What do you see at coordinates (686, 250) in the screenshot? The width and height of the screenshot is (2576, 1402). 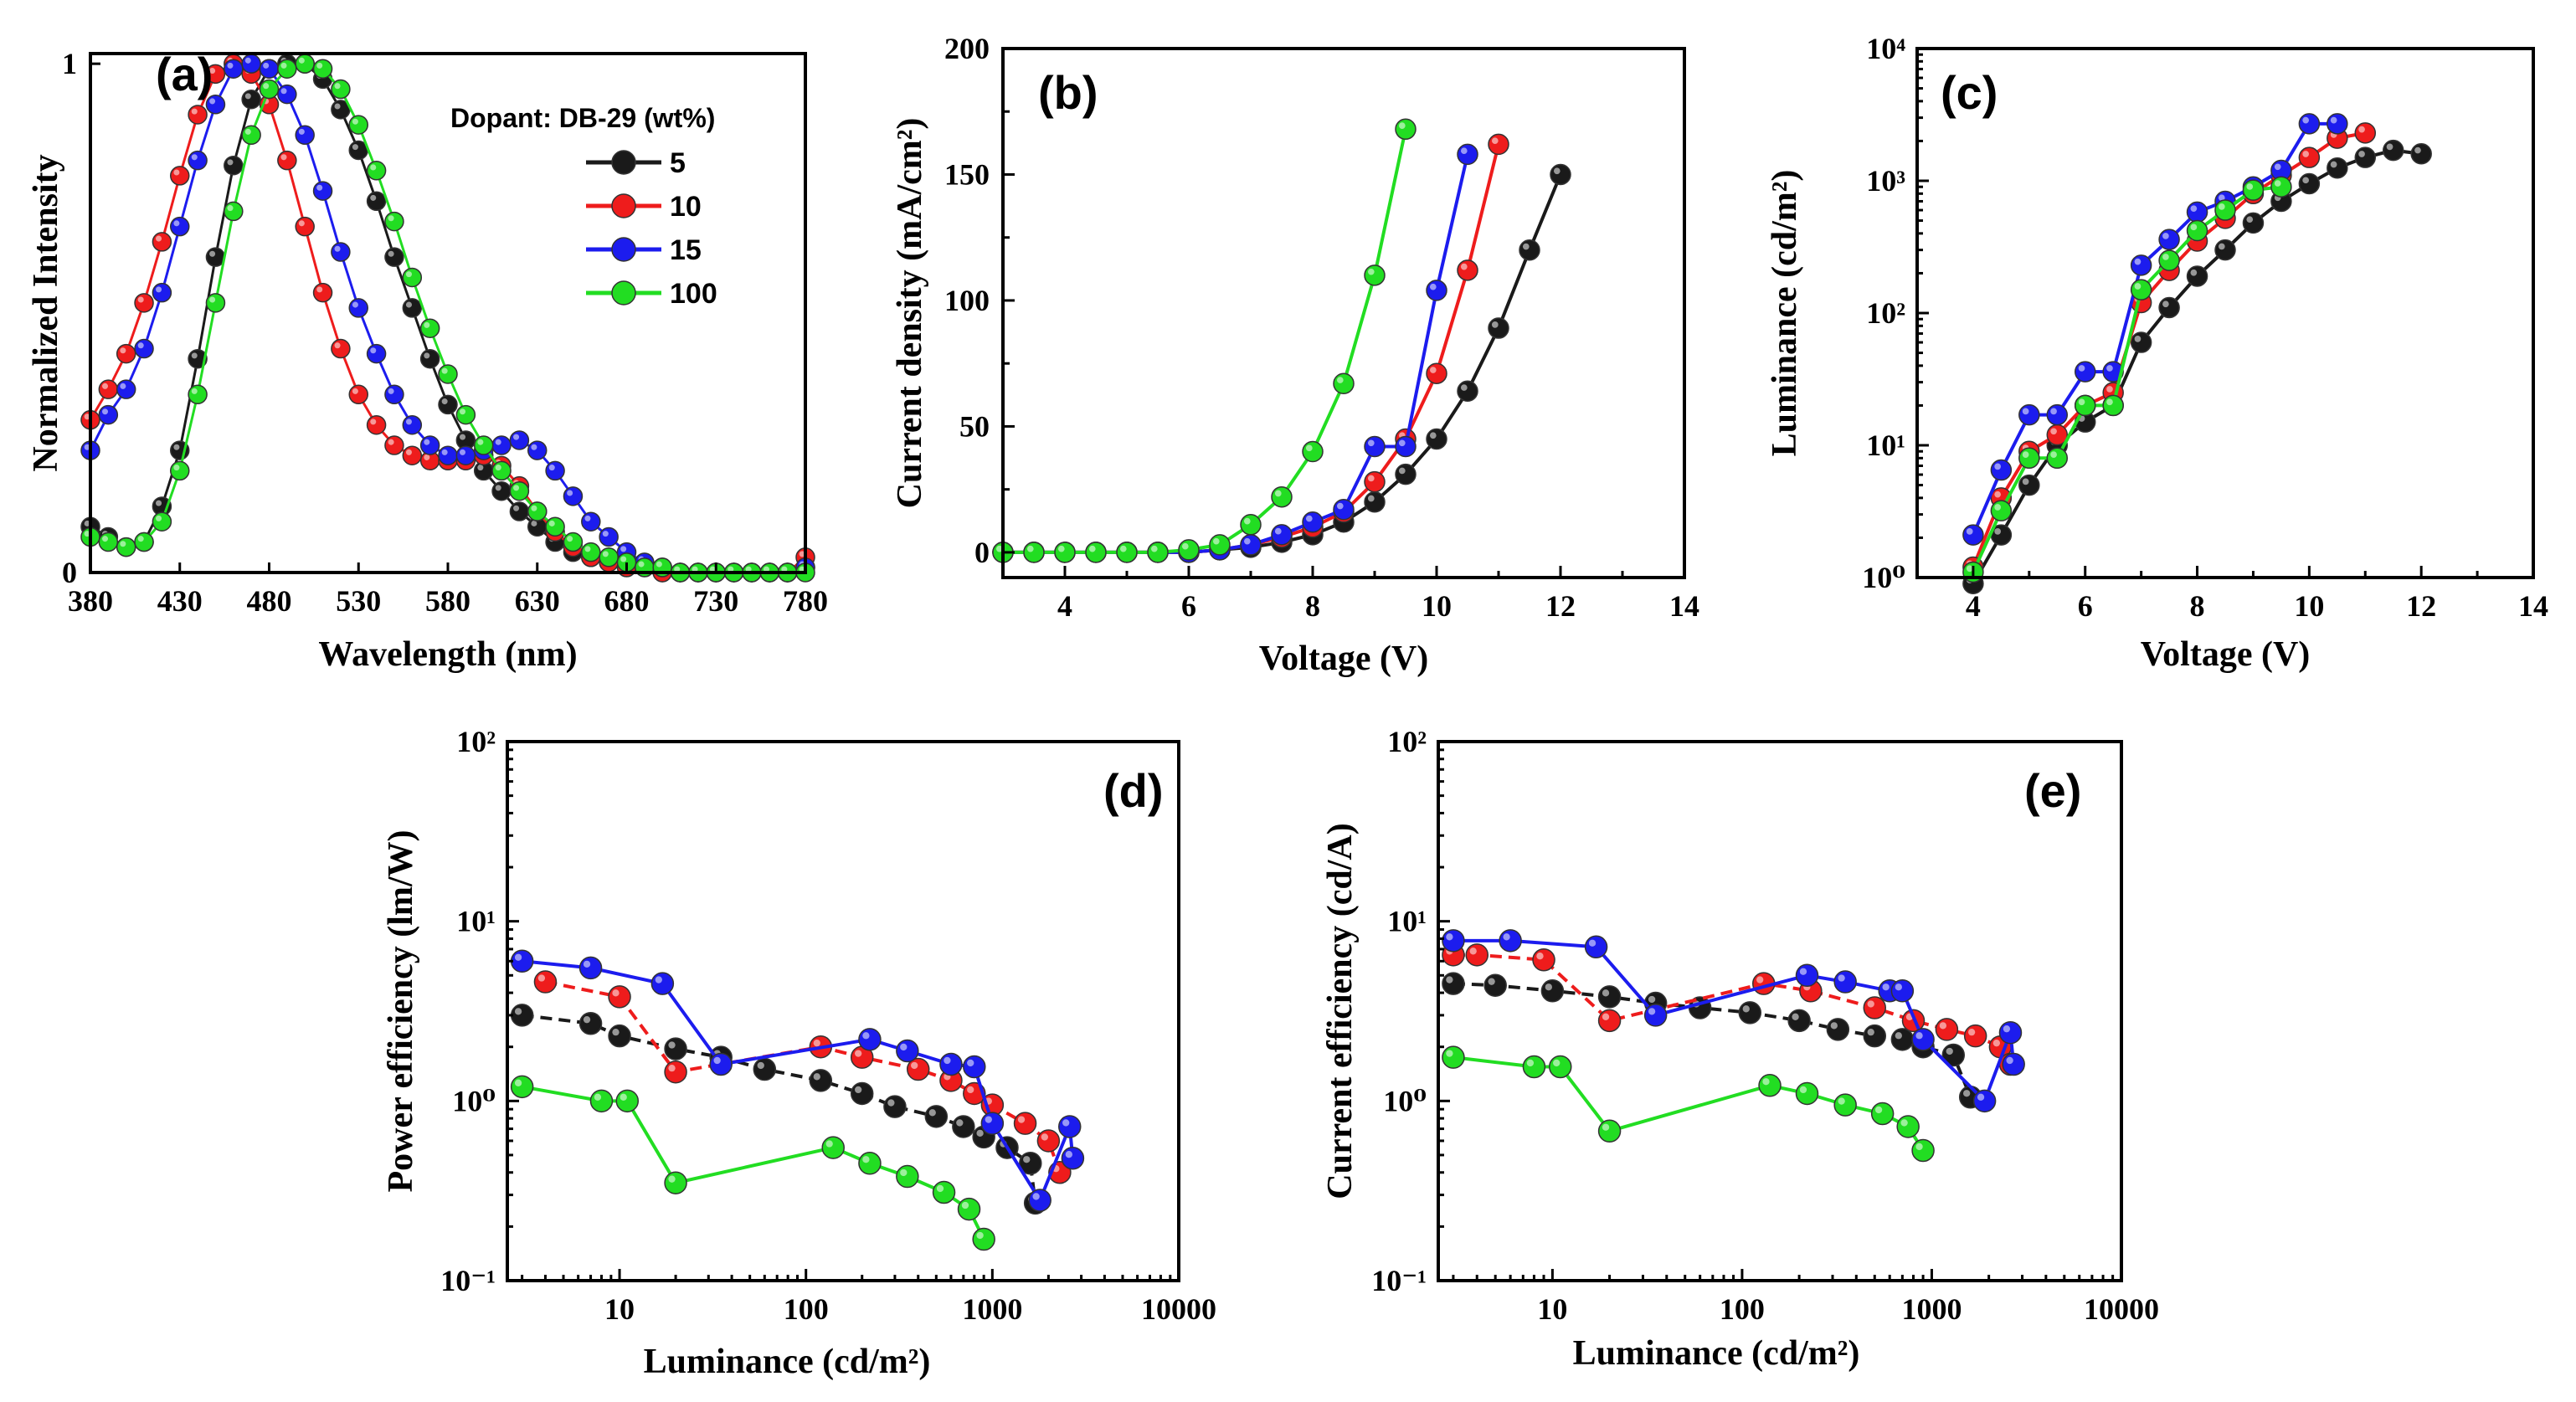 I see `legend-label-15: 15` at bounding box center [686, 250].